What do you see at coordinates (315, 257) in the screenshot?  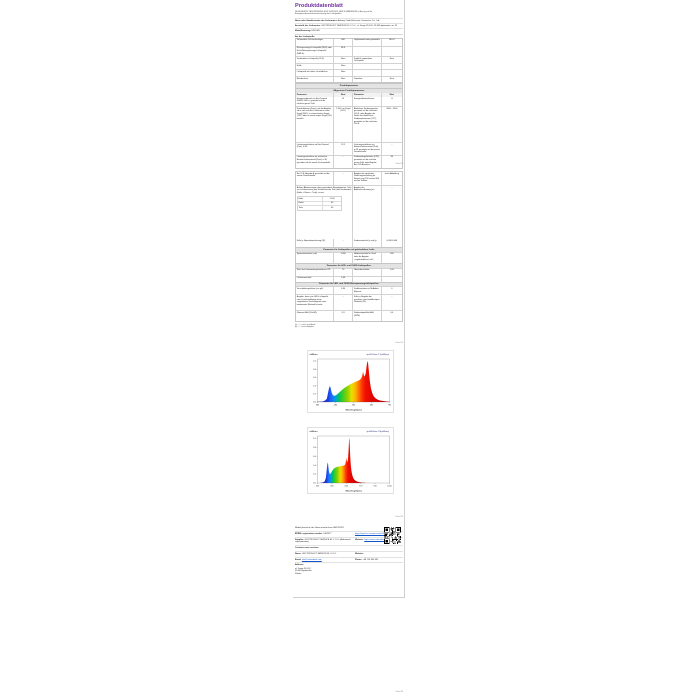 I see `param-label: Spitzenlichtstärke (cd):` at bounding box center [315, 257].